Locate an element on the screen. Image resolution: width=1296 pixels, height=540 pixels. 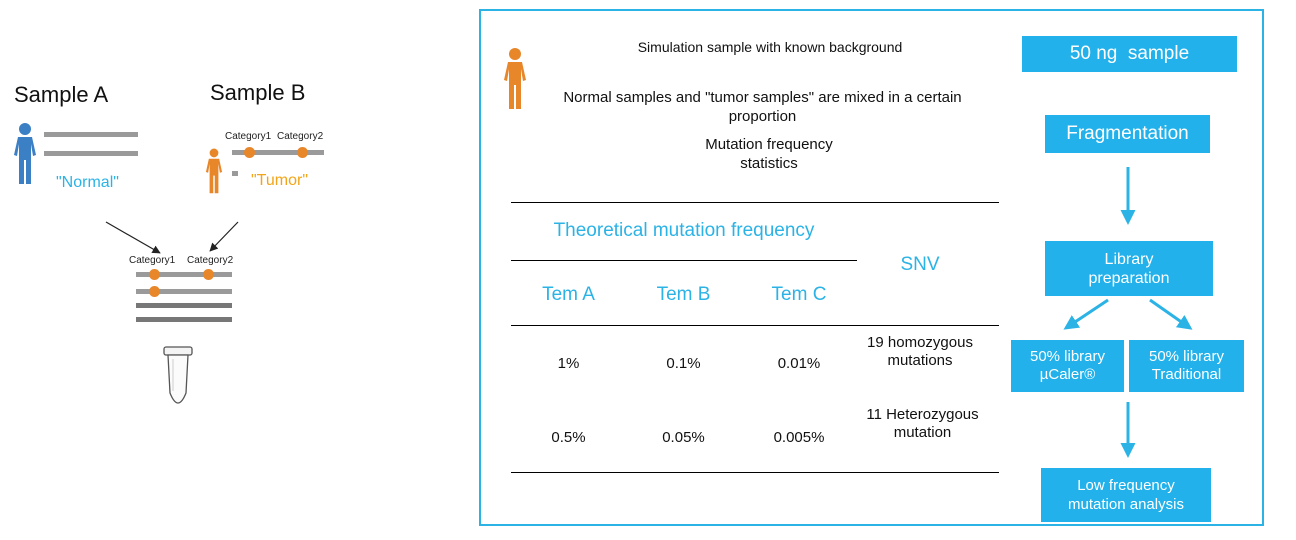
sample-a-label: Sample A is located at coordinates (61, 94).